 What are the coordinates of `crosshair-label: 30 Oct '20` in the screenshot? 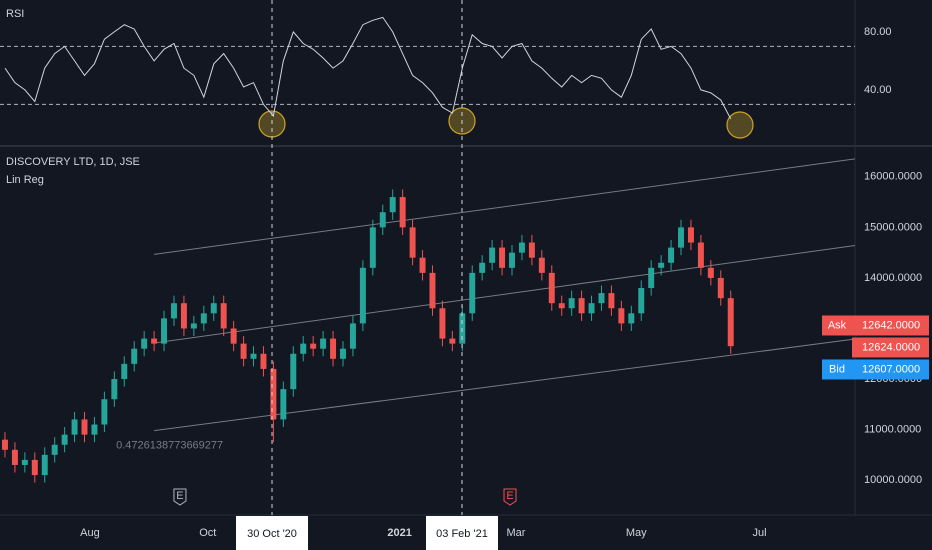 It's located at (272, 534).